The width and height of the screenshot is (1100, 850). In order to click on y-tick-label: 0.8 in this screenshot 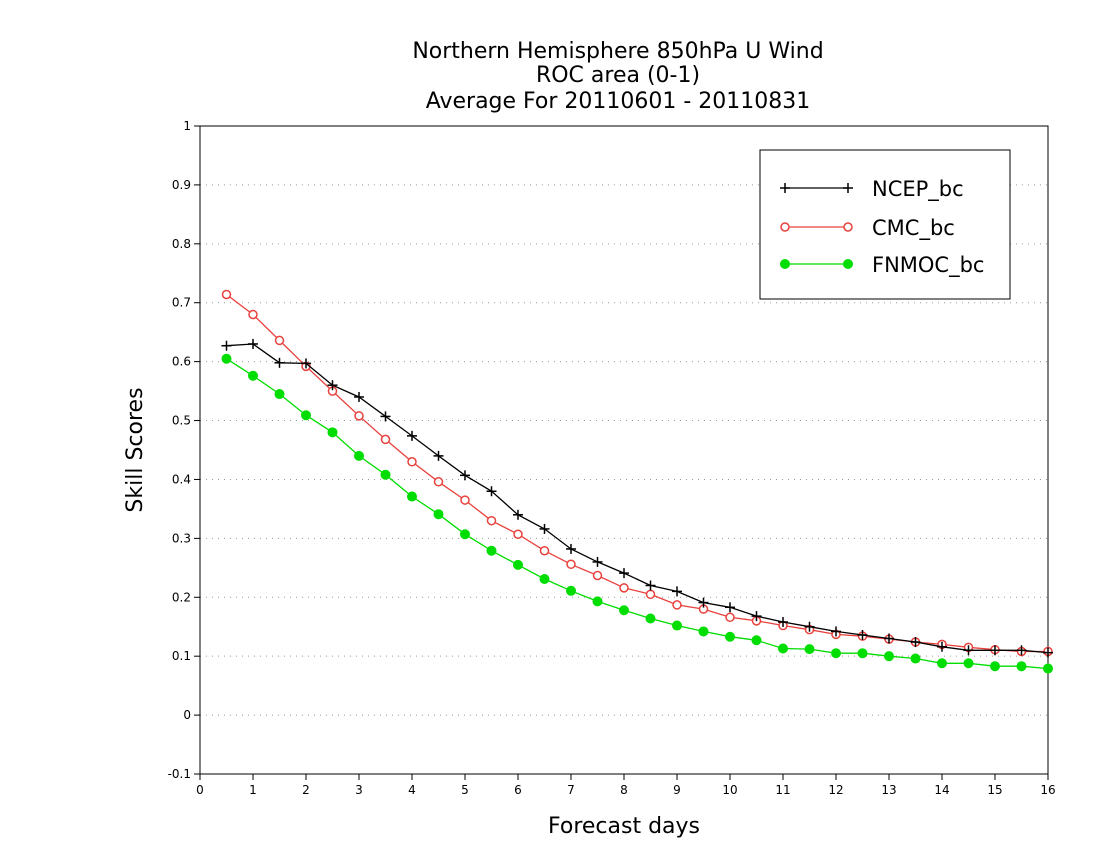, I will do `click(181, 244)`.